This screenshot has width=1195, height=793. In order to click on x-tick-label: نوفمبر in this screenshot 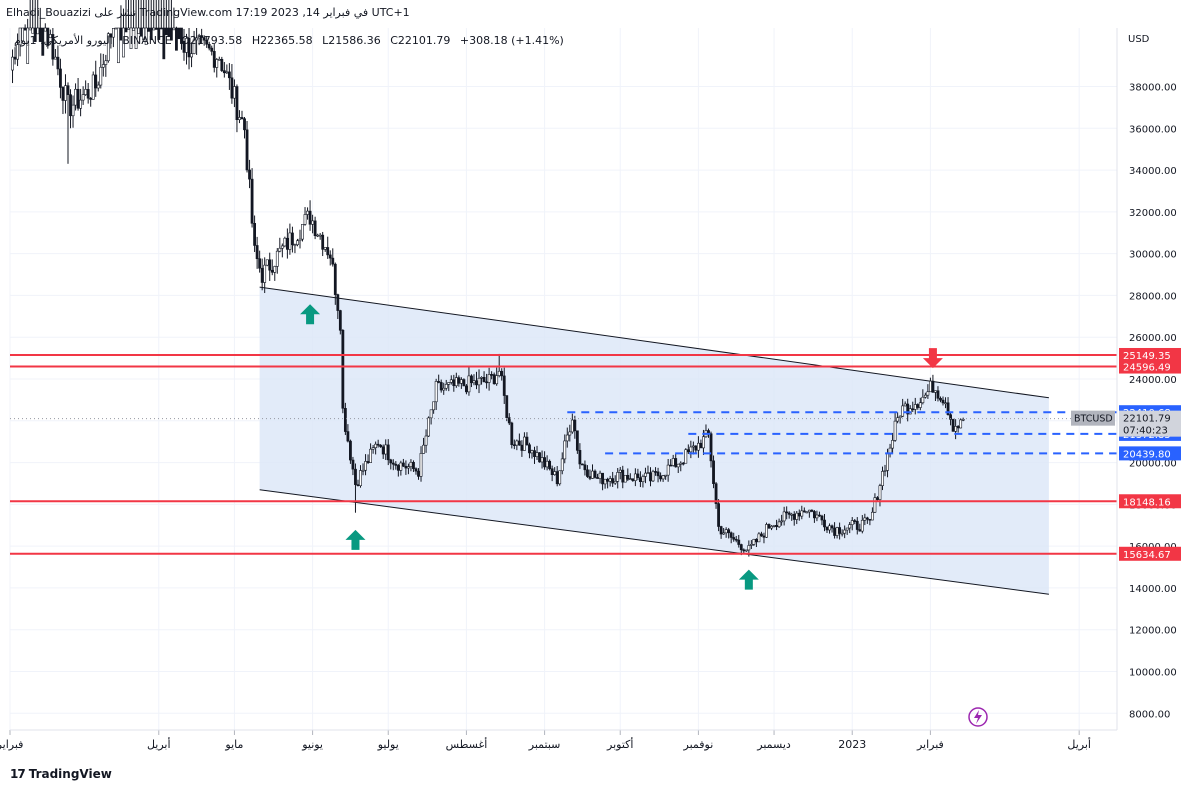, I will do `click(698, 744)`.